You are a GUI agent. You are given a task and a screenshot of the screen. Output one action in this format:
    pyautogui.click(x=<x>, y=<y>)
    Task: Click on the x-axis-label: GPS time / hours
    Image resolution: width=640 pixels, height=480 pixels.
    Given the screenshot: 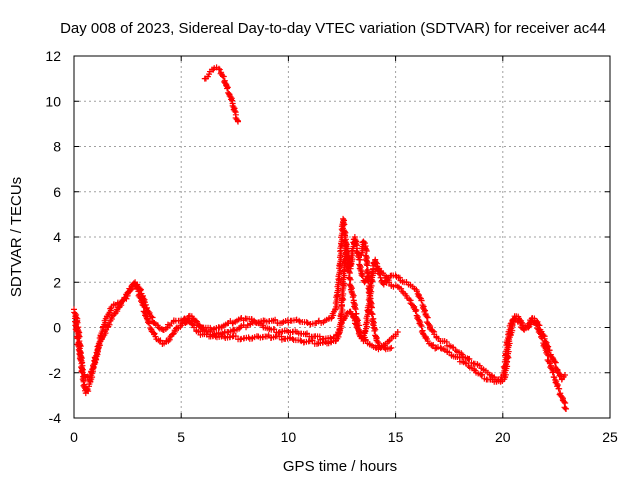 What is the action you would take?
    pyautogui.click(x=340, y=466)
    